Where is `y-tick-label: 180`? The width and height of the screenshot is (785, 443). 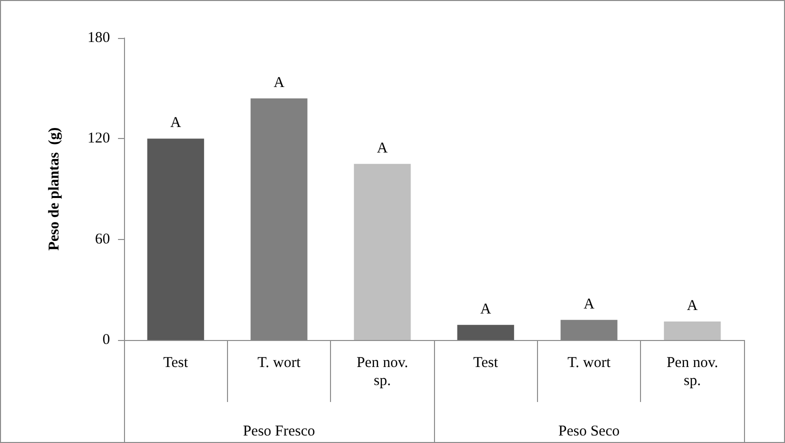 y-tick-label: 180 is located at coordinates (99, 38).